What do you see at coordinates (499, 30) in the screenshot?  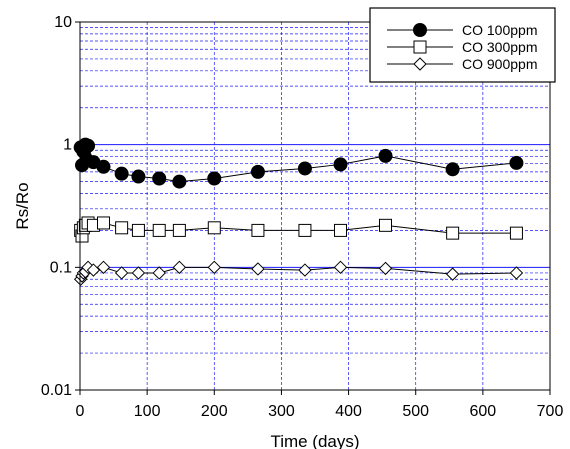 I see `legend-label: CO 100ppm` at bounding box center [499, 30].